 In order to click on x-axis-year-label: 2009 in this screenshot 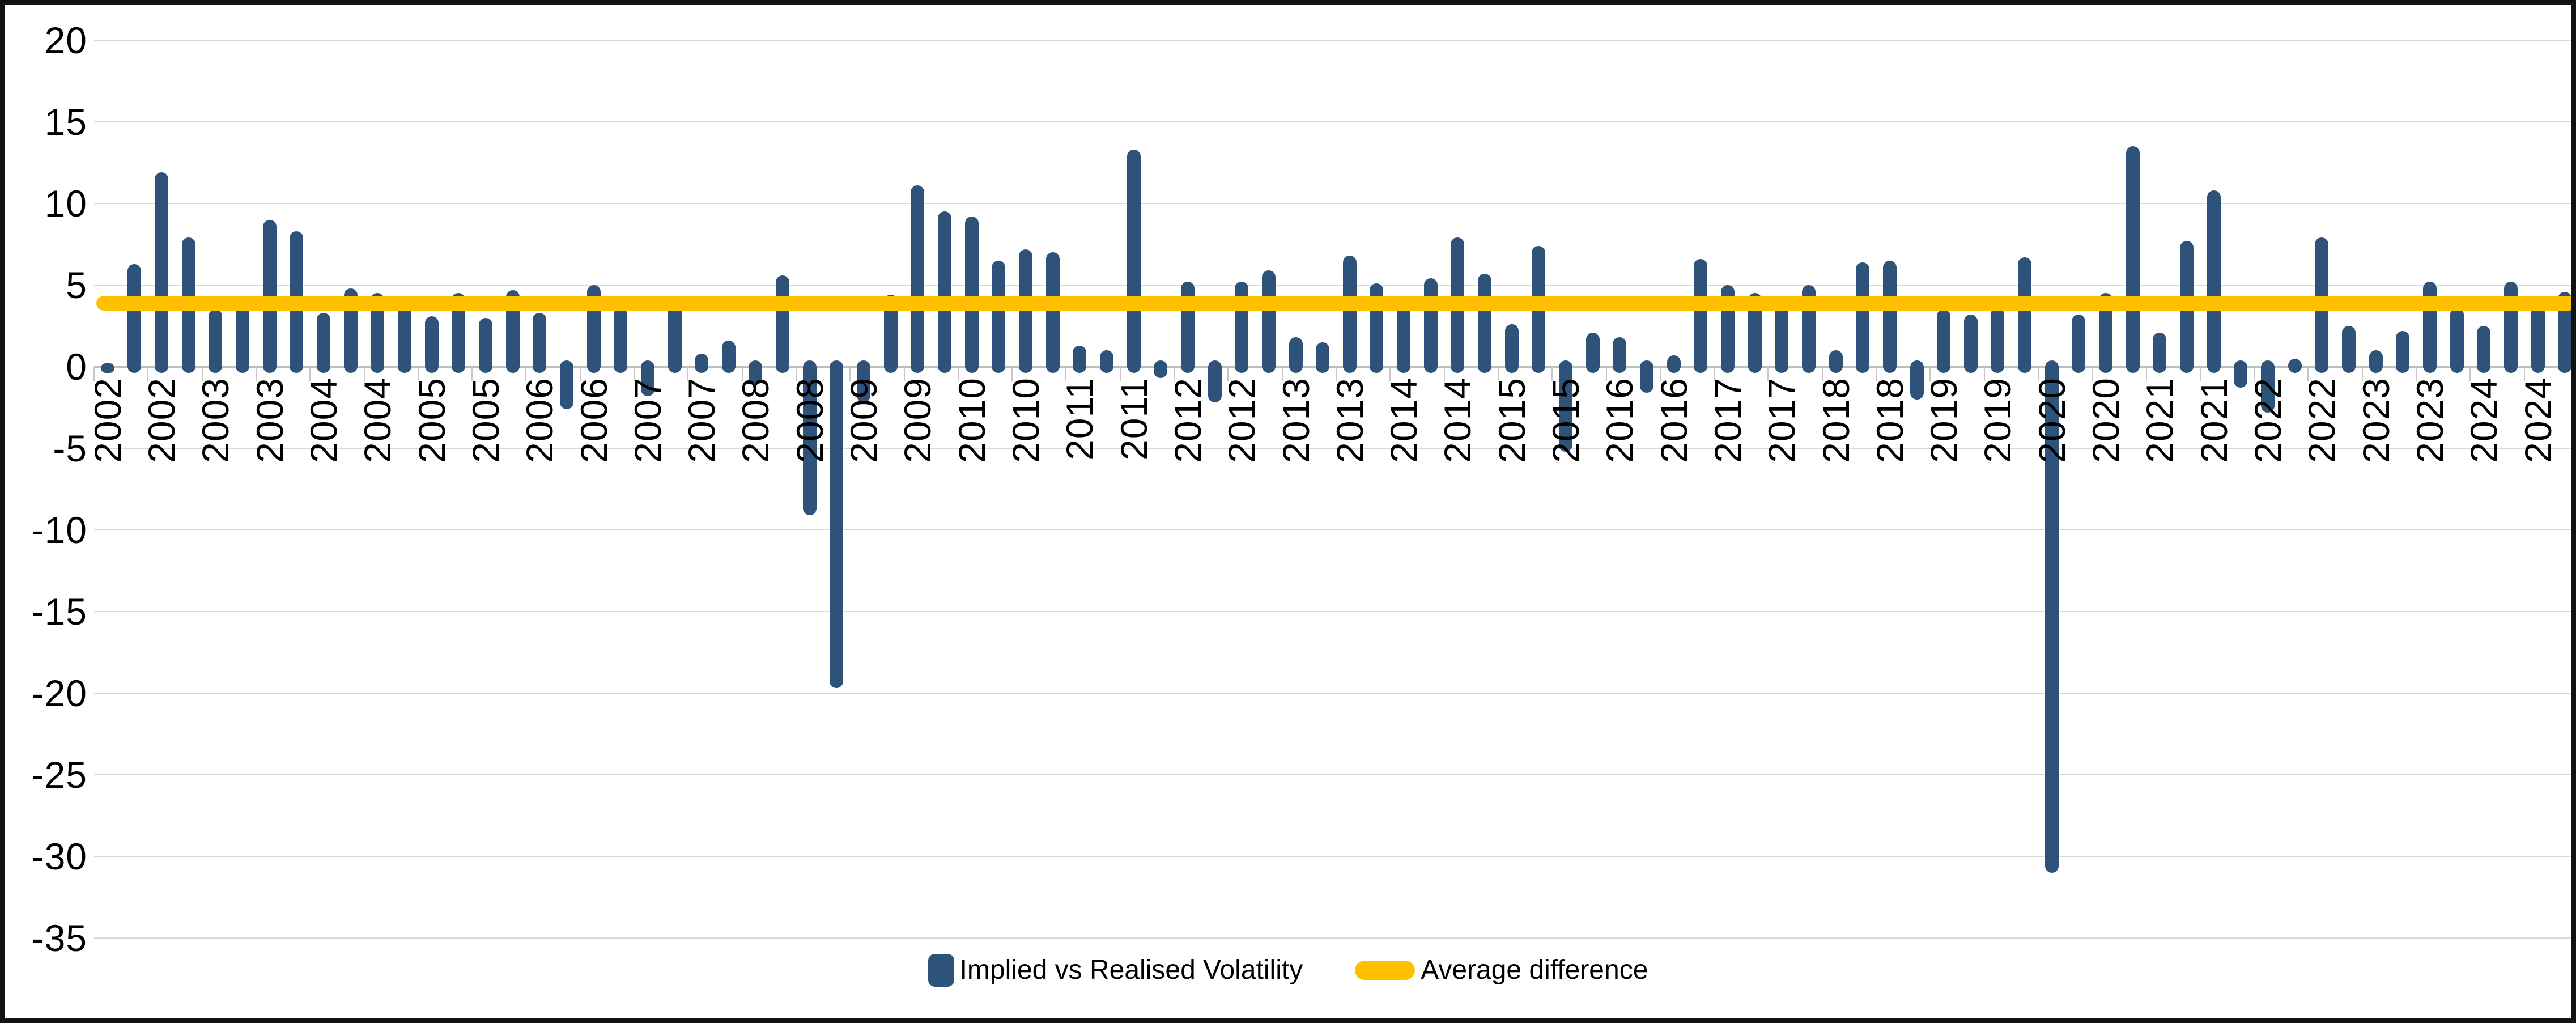, I will do `click(917, 441)`.